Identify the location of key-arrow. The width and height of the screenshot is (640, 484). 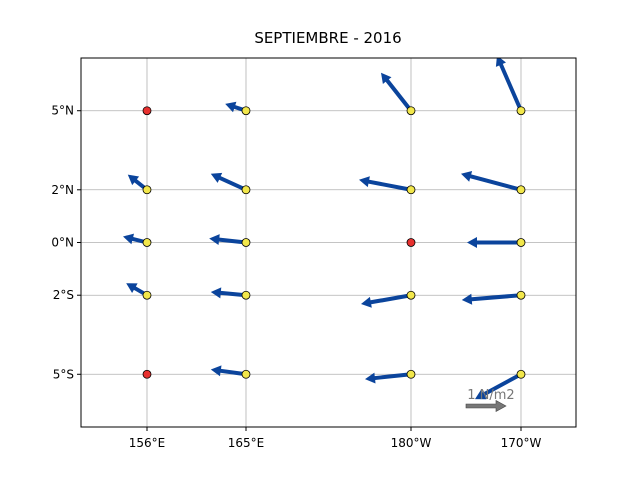
(486, 406).